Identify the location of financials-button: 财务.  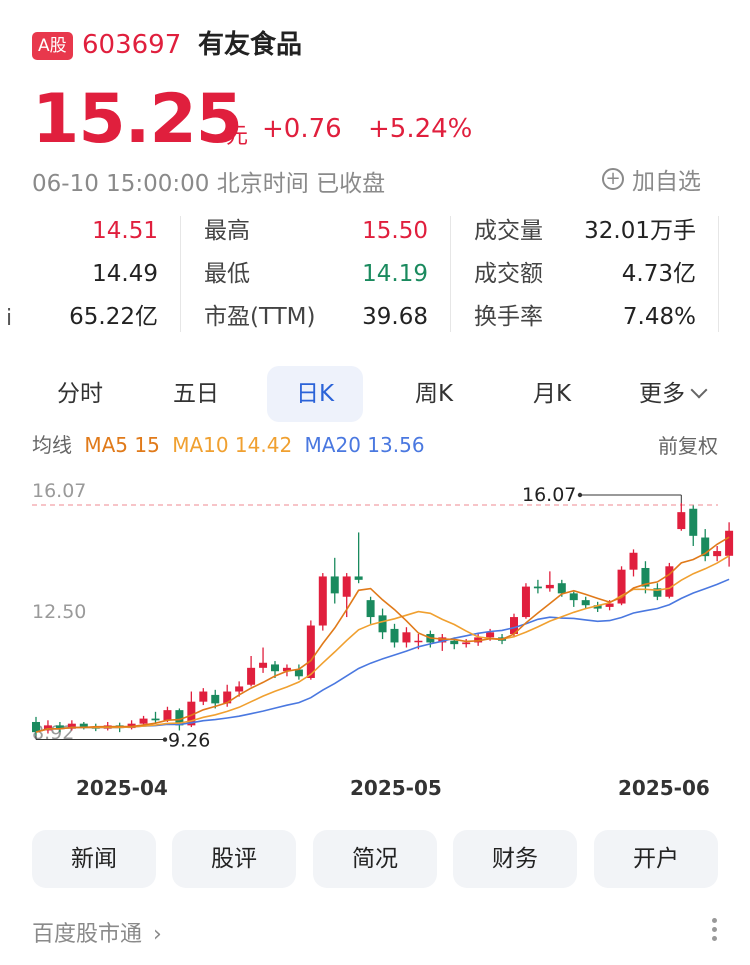
(515, 859).